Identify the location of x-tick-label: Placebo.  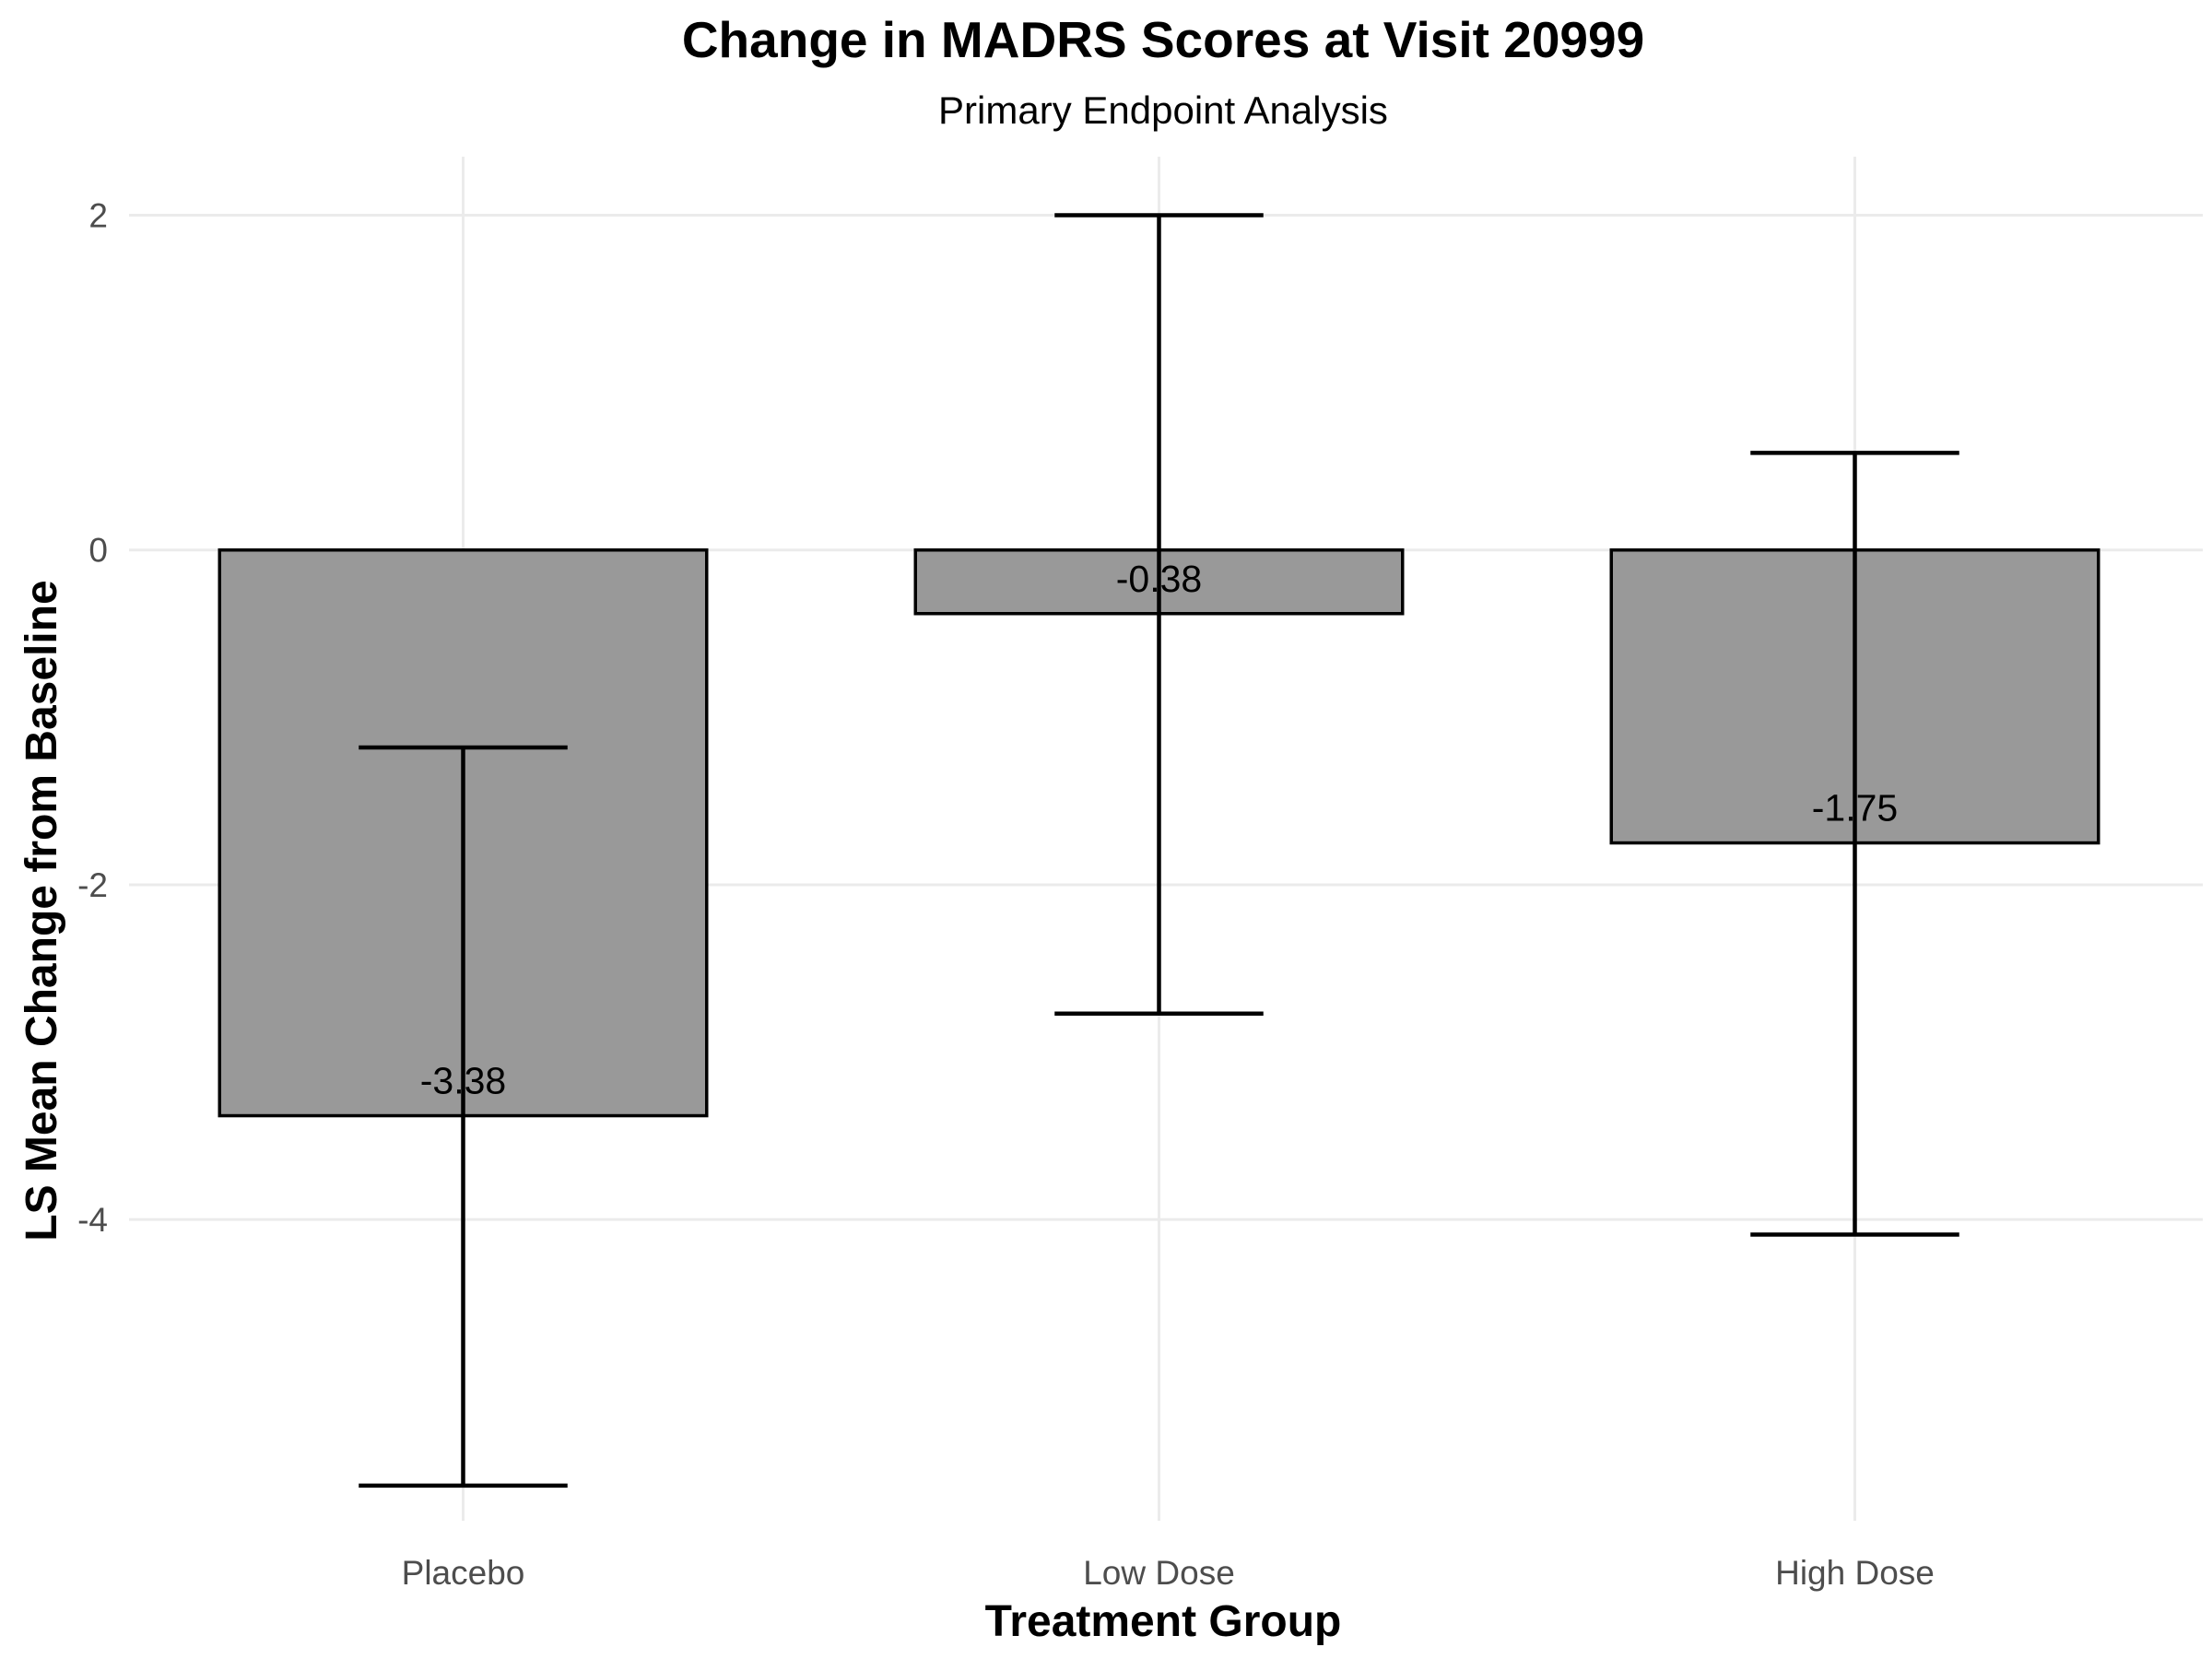
(463, 1573).